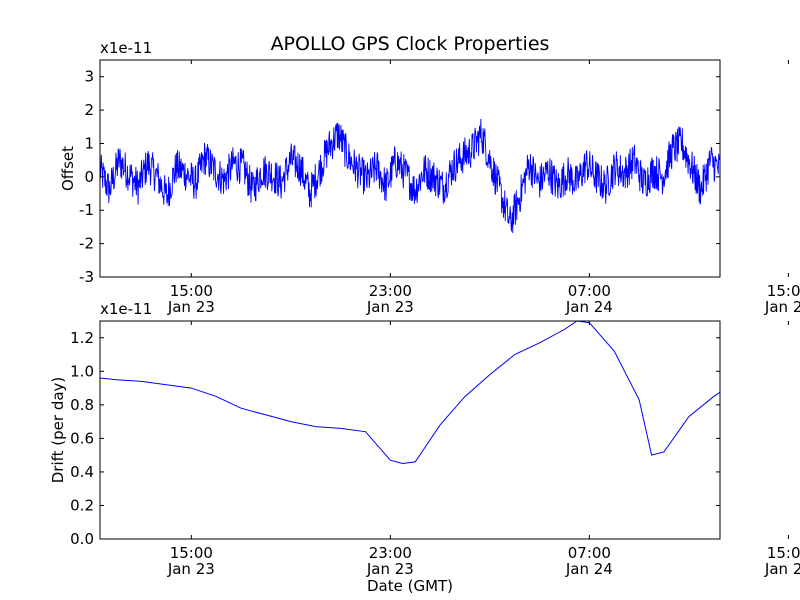 This screenshot has width=800, height=600. Describe the element at coordinates (58, 430) in the screenshot. I see `drift-y-axis-label: Drift (per day)` at that location.